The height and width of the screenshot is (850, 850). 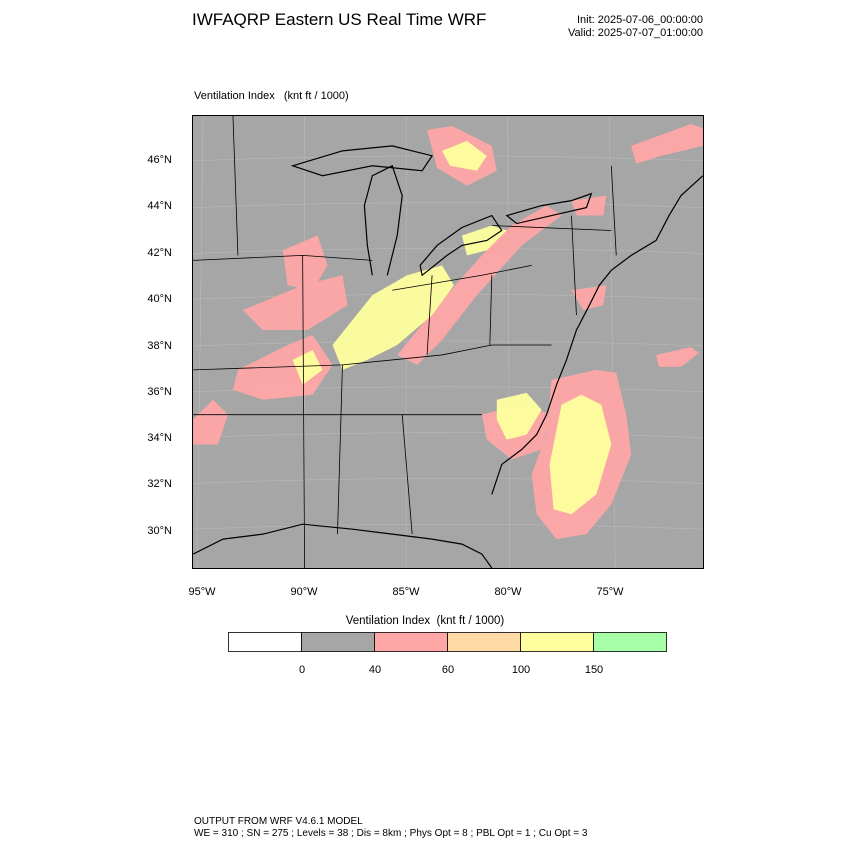 What do you see at coordinates (159, 346) in the screenshot?
I see `lat-label: 38°N` at bounding box center [159, 346].